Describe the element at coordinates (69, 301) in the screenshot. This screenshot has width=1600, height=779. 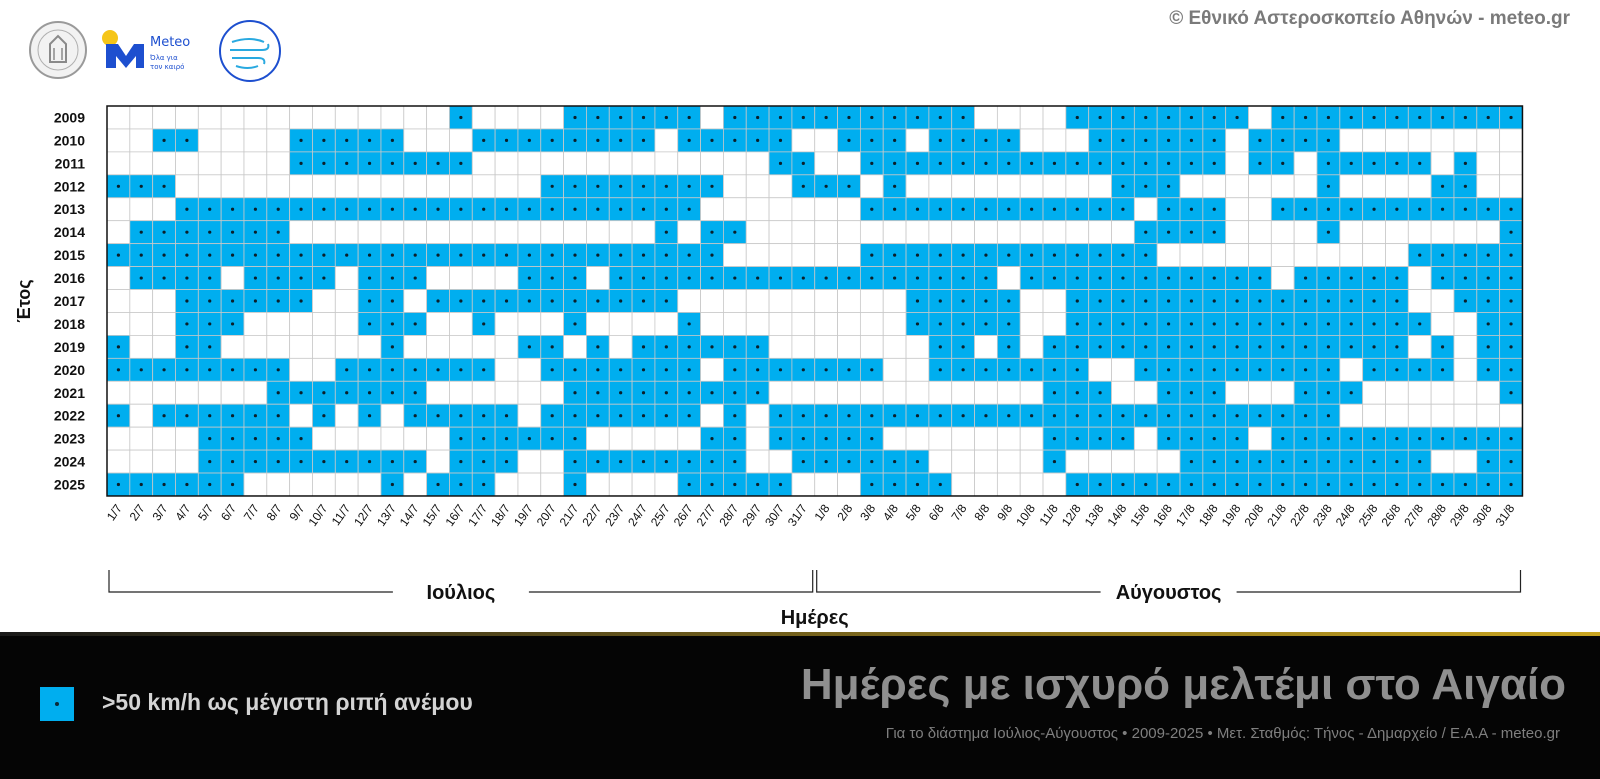
I see `y-tick-label: 2017` at that location.